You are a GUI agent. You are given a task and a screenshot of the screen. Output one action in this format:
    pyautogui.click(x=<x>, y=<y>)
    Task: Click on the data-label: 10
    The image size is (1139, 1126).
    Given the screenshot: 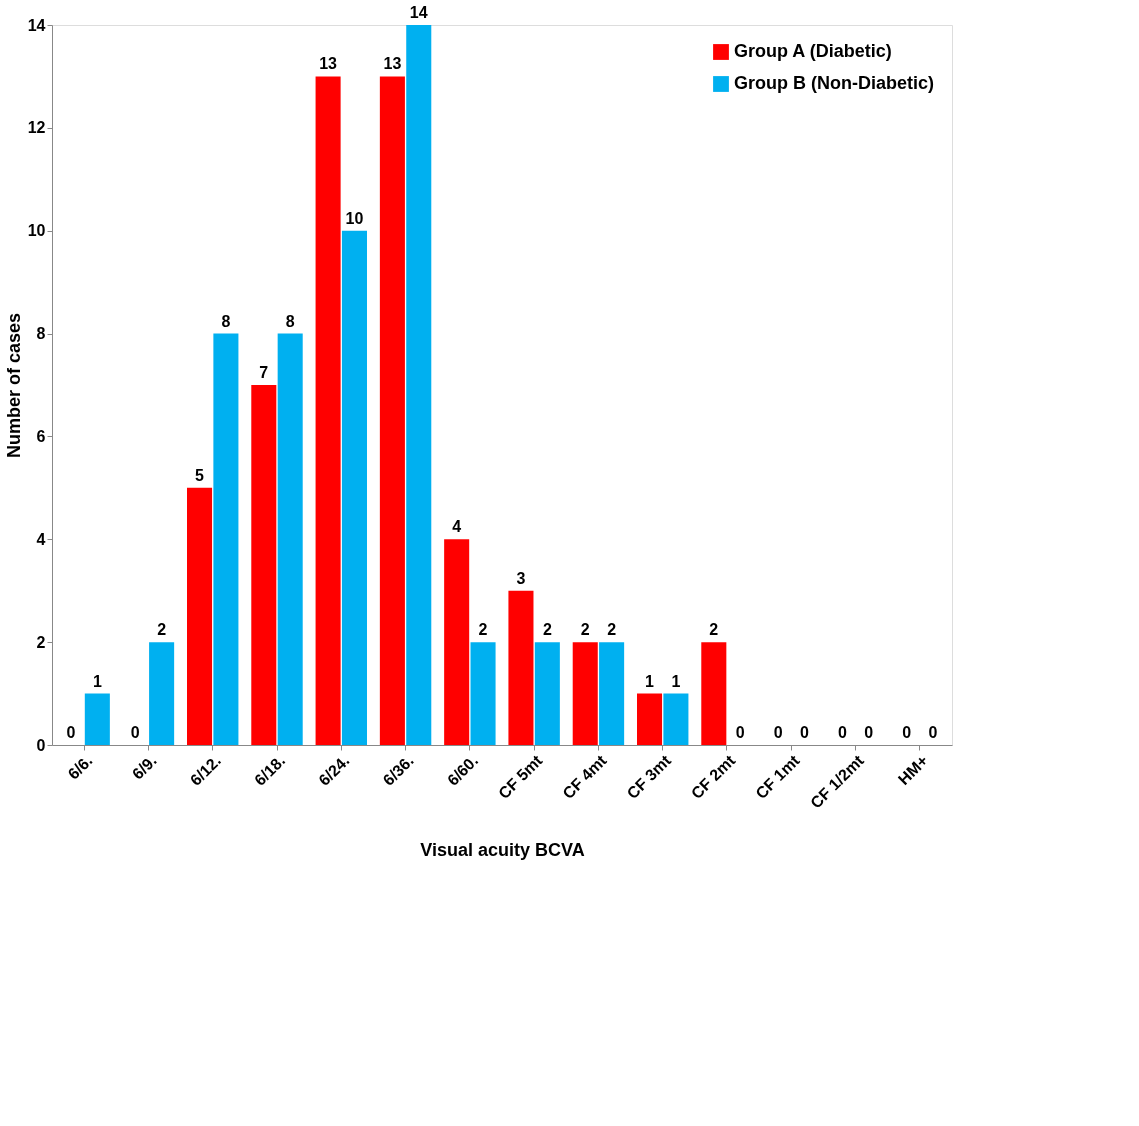 What is the action you would take?
    pyautogui.click(x=354, y=218)
    